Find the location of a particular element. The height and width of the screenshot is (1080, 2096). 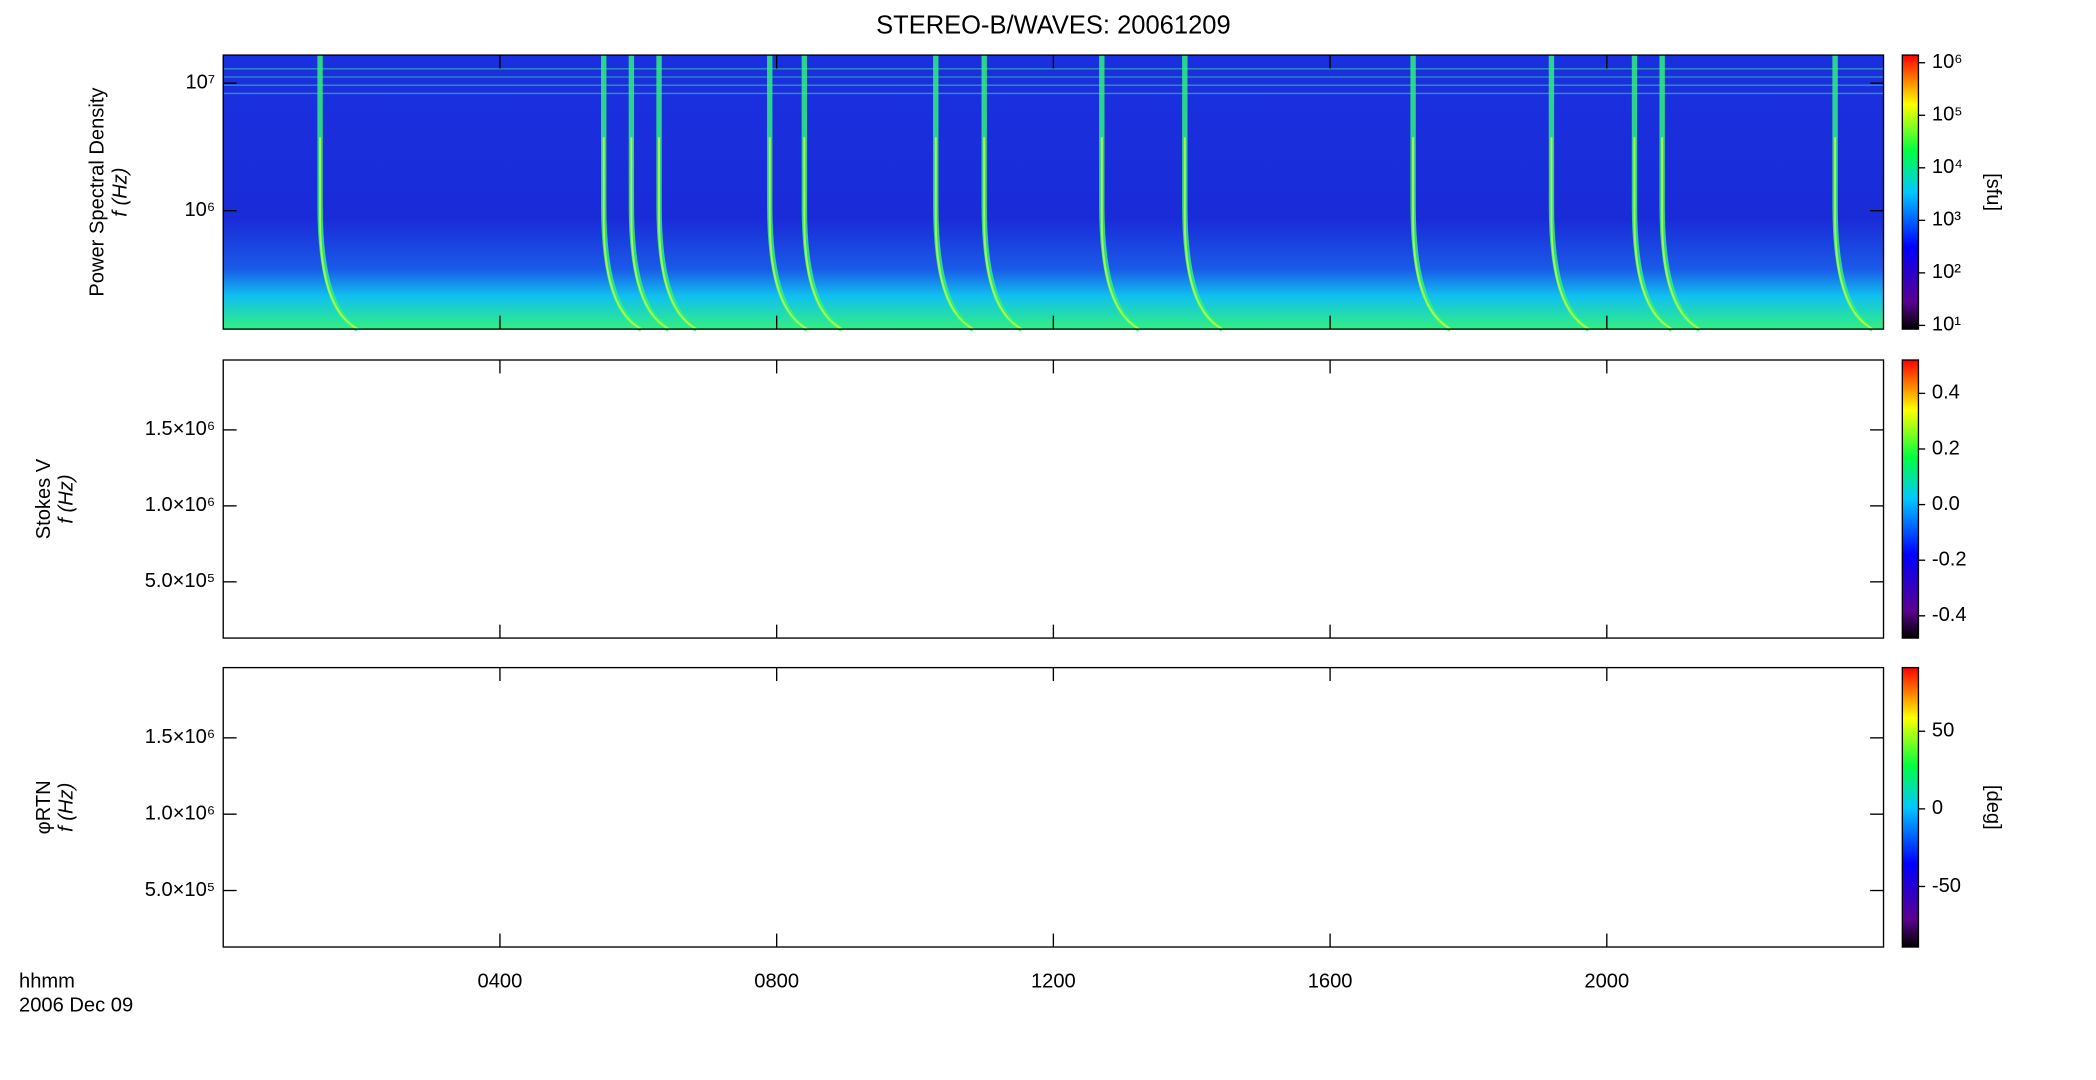

chart-title: STEREO-B/WAVES: 20061209 is located at coordinates (1053, 26).